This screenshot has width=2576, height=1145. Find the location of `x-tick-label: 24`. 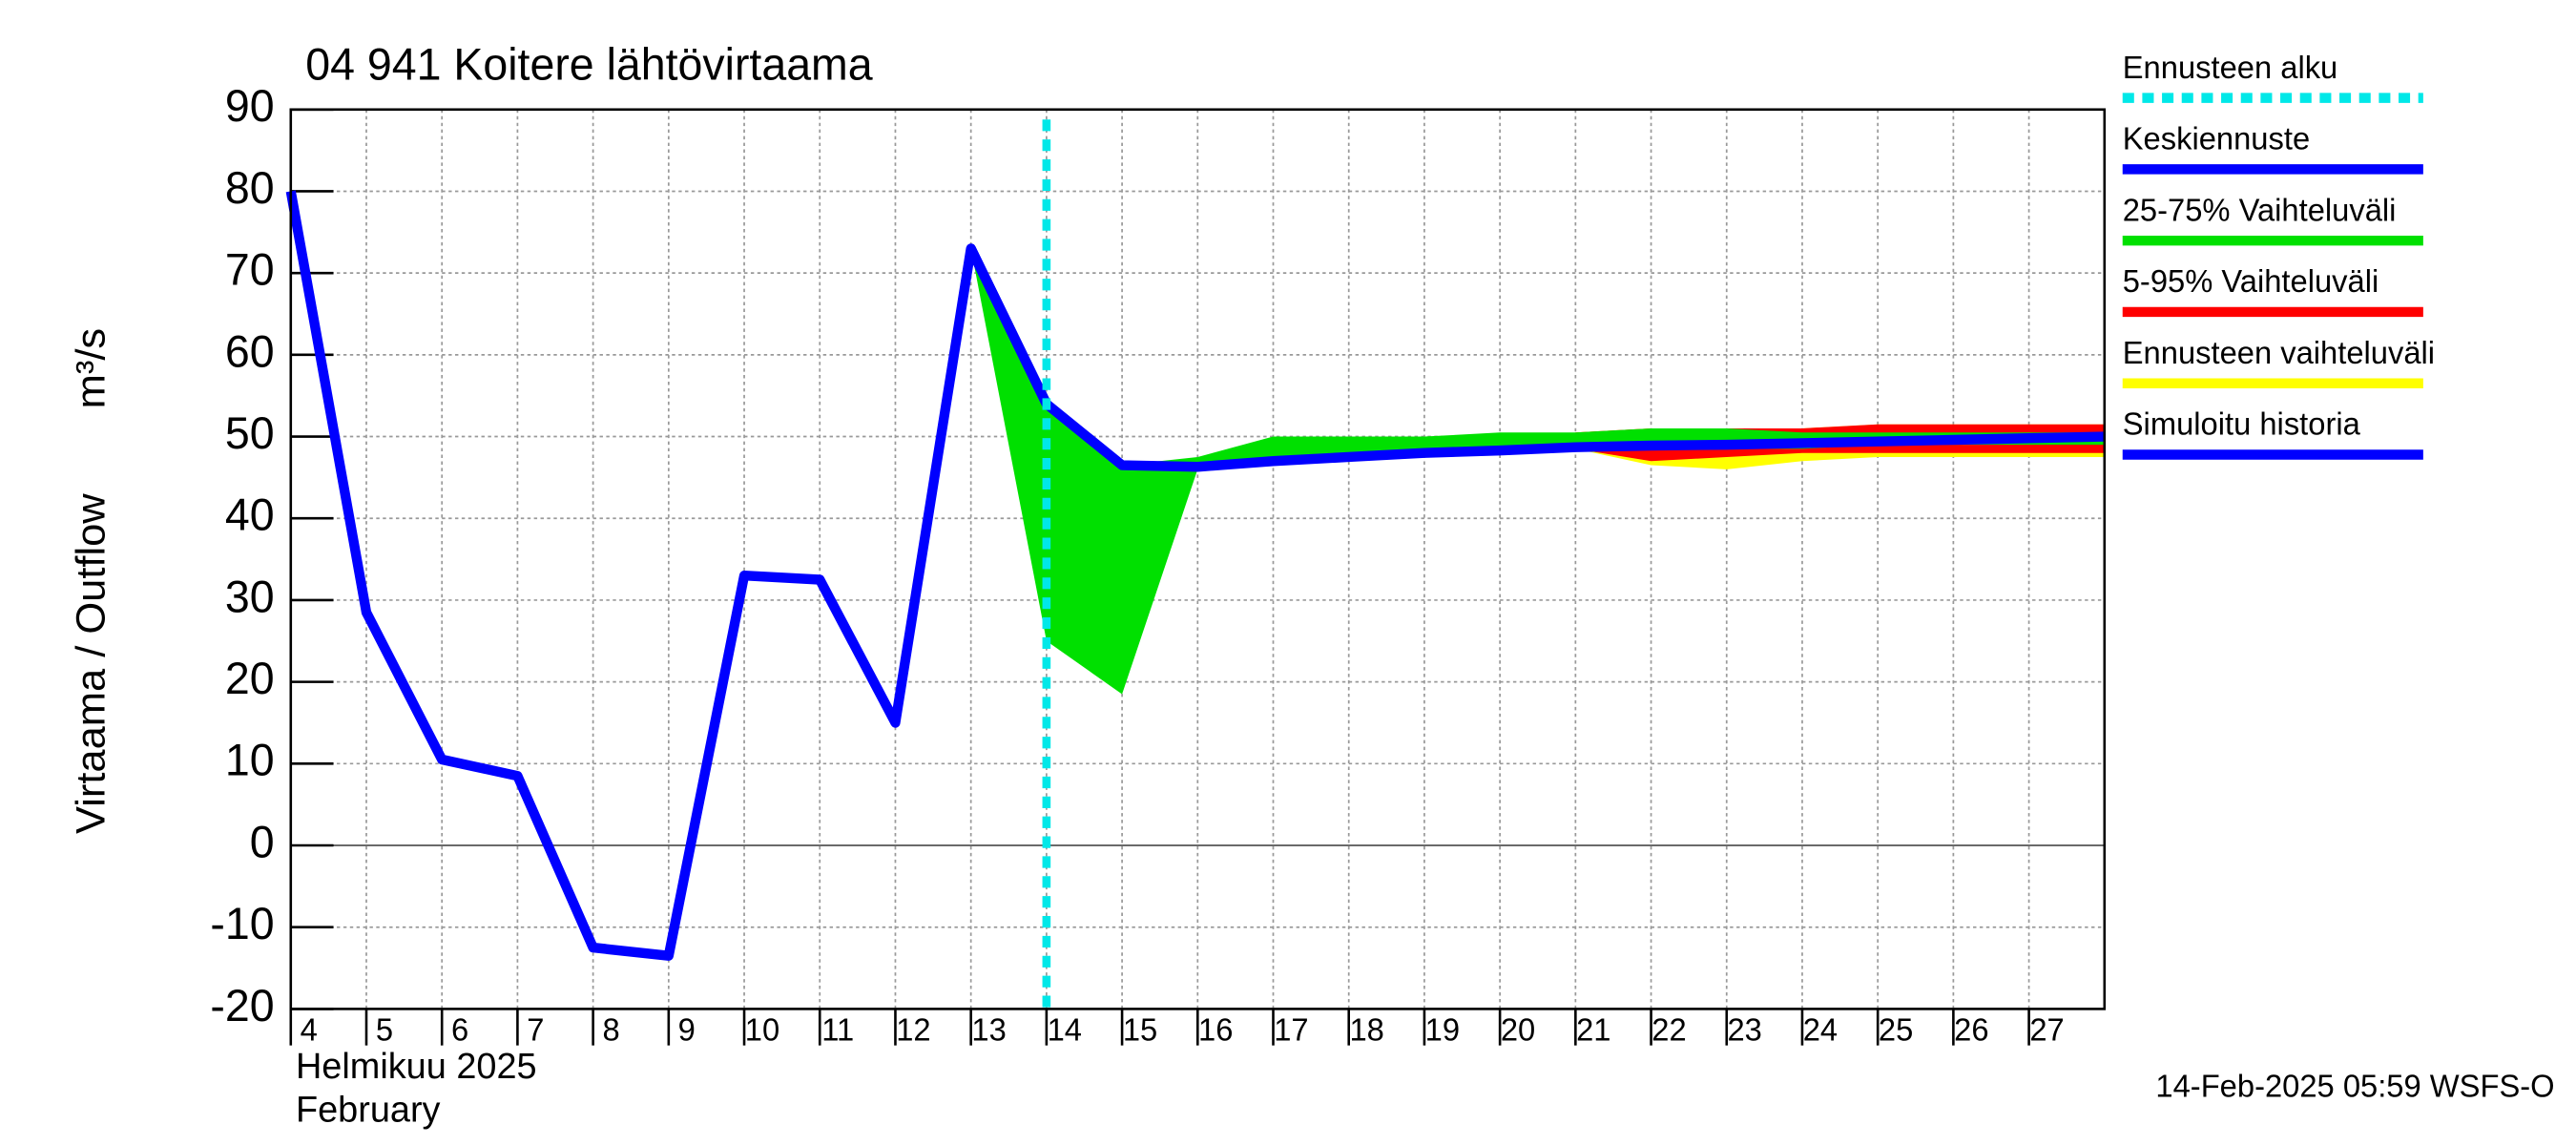

x-tick-label: 24 is located at coordinates (1820, 1029).